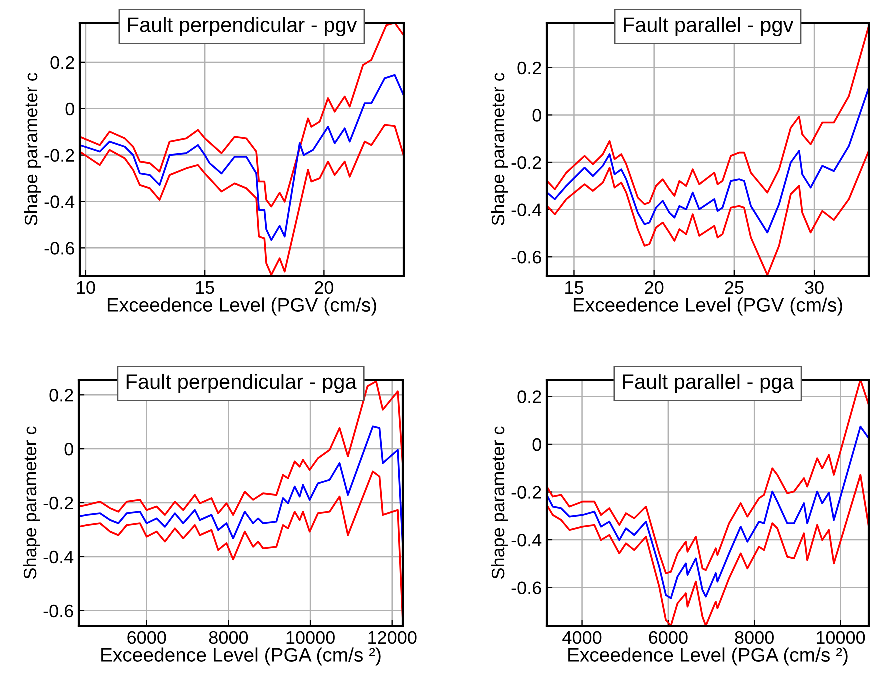  I want to click on x-tick-label: 4000, so click(582, 637).